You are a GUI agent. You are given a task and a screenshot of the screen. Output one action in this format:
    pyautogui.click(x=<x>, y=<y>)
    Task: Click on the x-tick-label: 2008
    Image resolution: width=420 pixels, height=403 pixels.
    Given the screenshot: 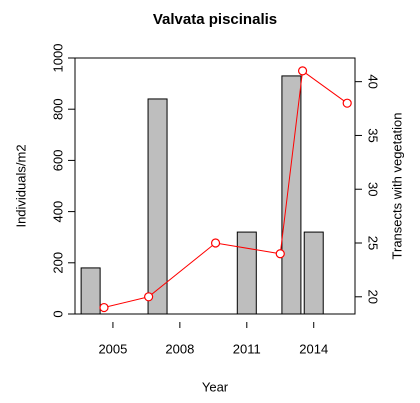 What is the action you would take?
    pyautogui.click(x=179, y=348)
    